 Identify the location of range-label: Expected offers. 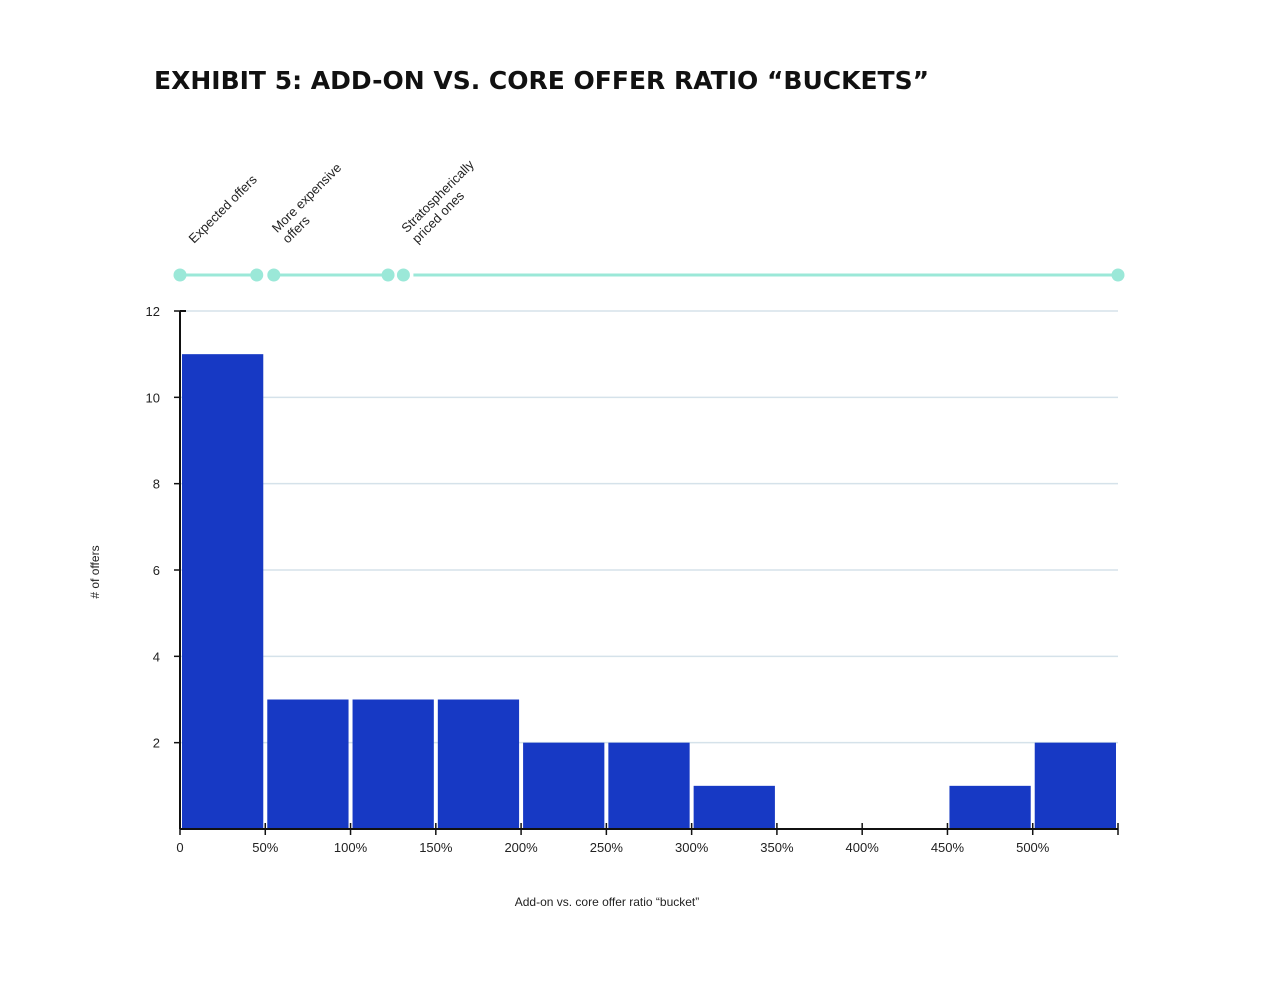
(223, 208).